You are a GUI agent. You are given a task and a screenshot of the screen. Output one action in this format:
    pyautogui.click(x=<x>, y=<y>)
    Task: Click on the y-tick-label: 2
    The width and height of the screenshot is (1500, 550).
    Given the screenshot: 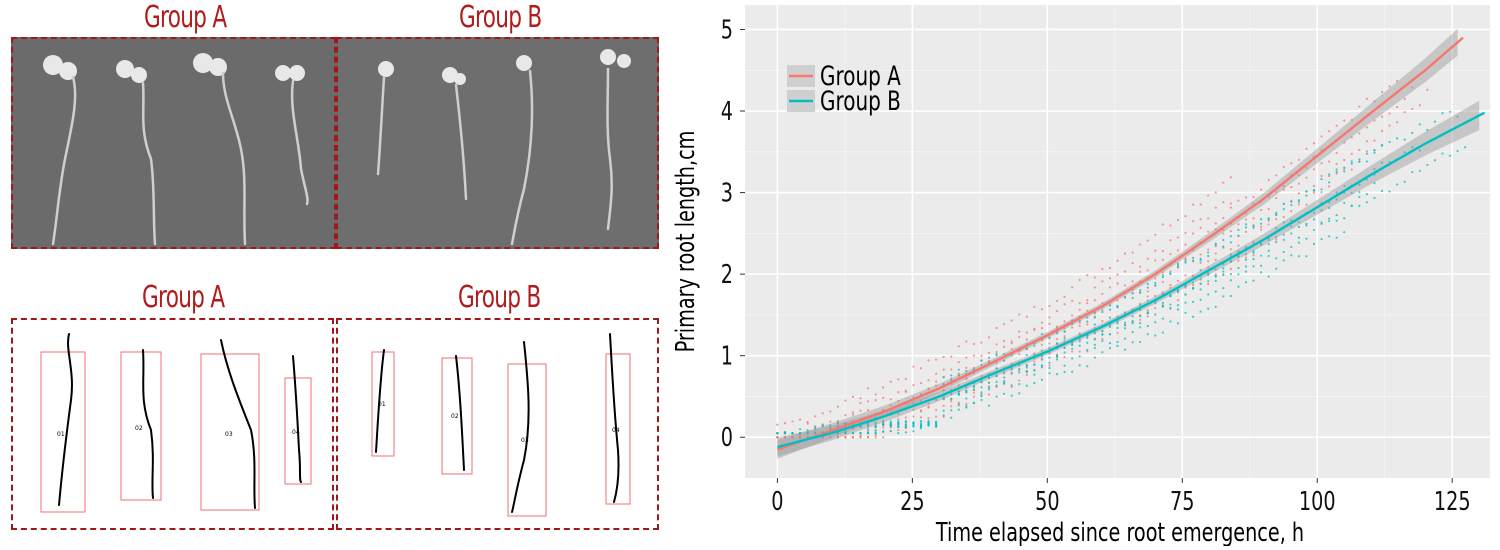 What is the action you would take?
    pyautogui.click(x=727, y=275)
    